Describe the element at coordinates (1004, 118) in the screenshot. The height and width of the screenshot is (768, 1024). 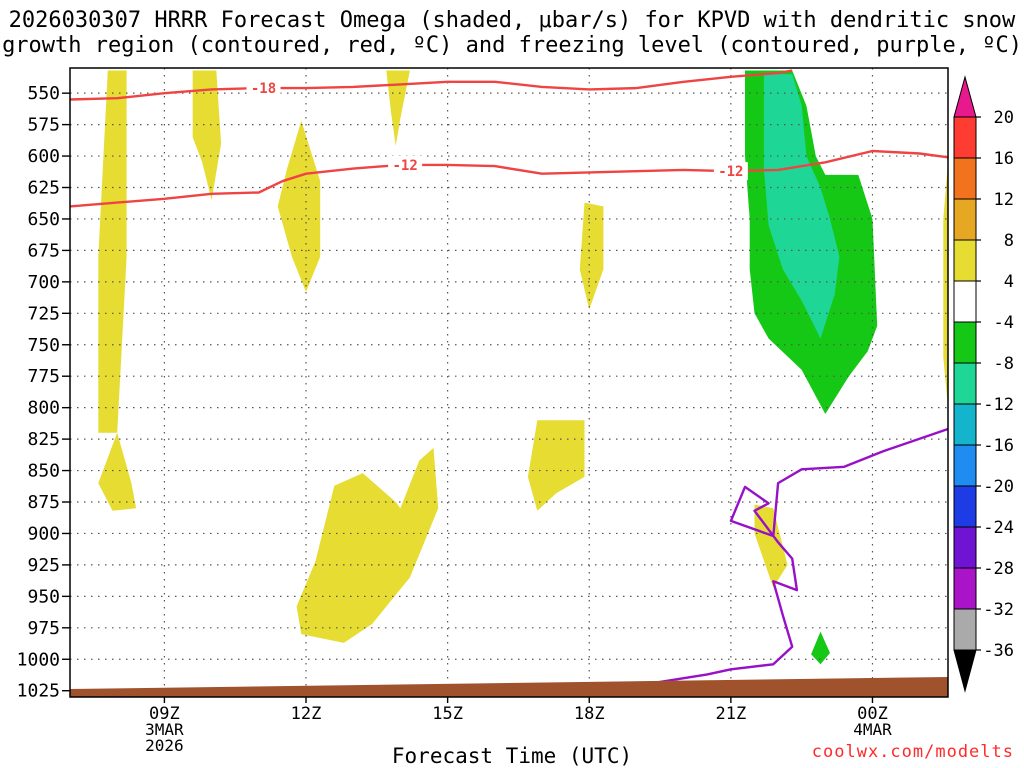
I see `colorbar-label-0: 20` at that location.